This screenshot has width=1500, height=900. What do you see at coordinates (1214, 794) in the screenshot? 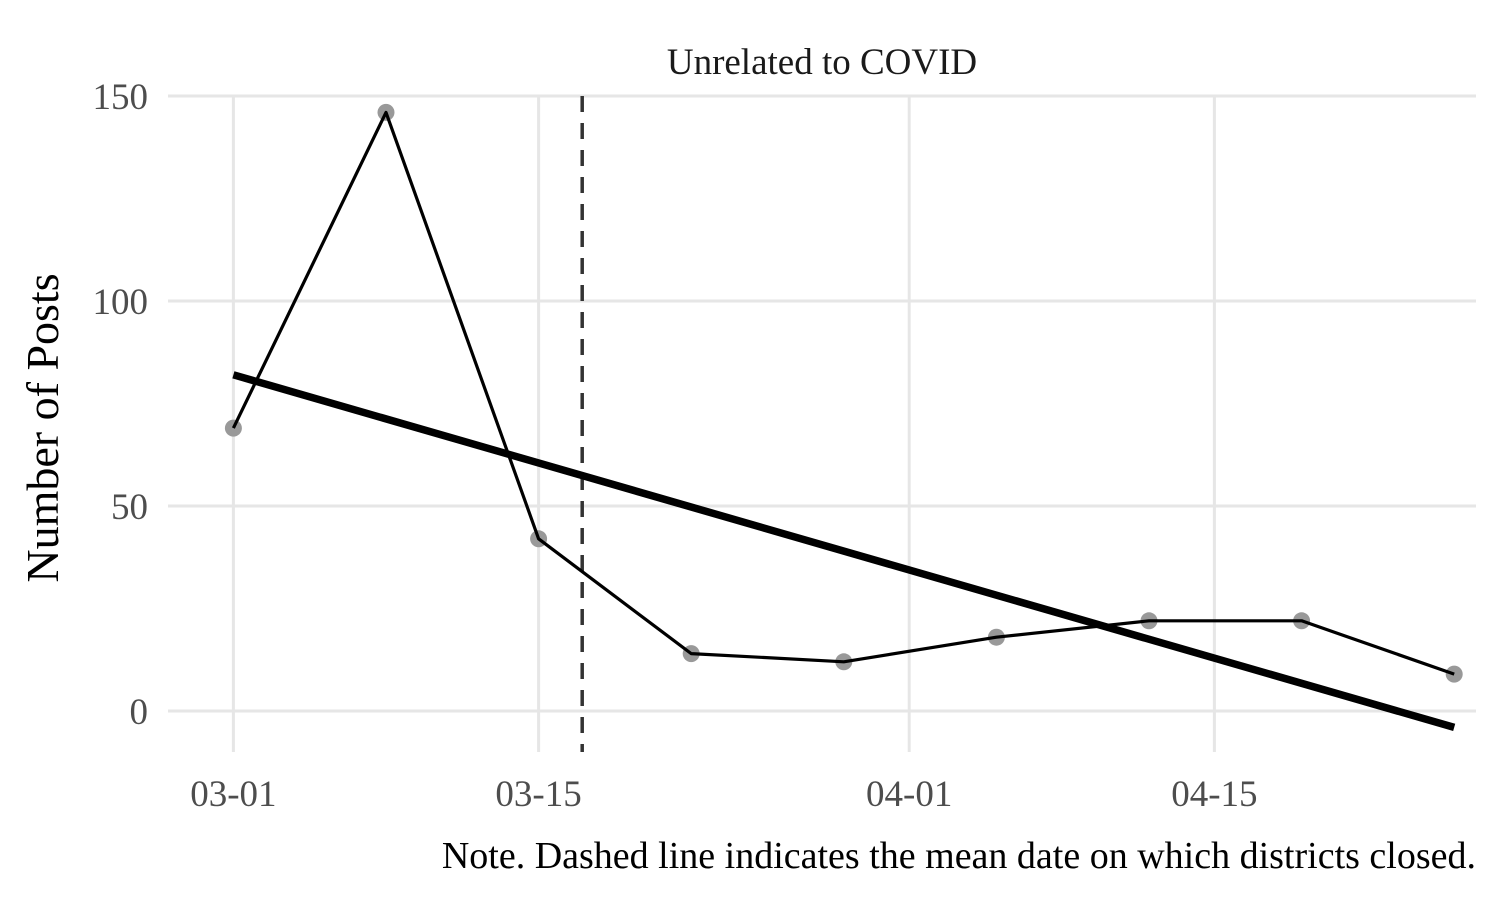
I see `x-tick-label: 04-15` at bounding box center [1214, 794].